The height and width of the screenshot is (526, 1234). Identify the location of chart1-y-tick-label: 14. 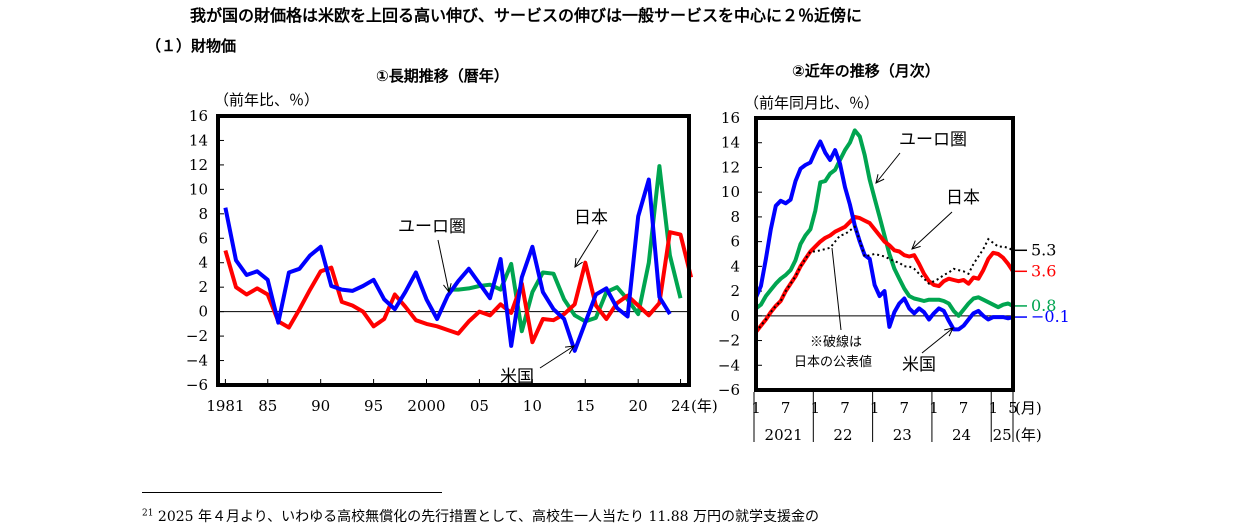
(198, 140).